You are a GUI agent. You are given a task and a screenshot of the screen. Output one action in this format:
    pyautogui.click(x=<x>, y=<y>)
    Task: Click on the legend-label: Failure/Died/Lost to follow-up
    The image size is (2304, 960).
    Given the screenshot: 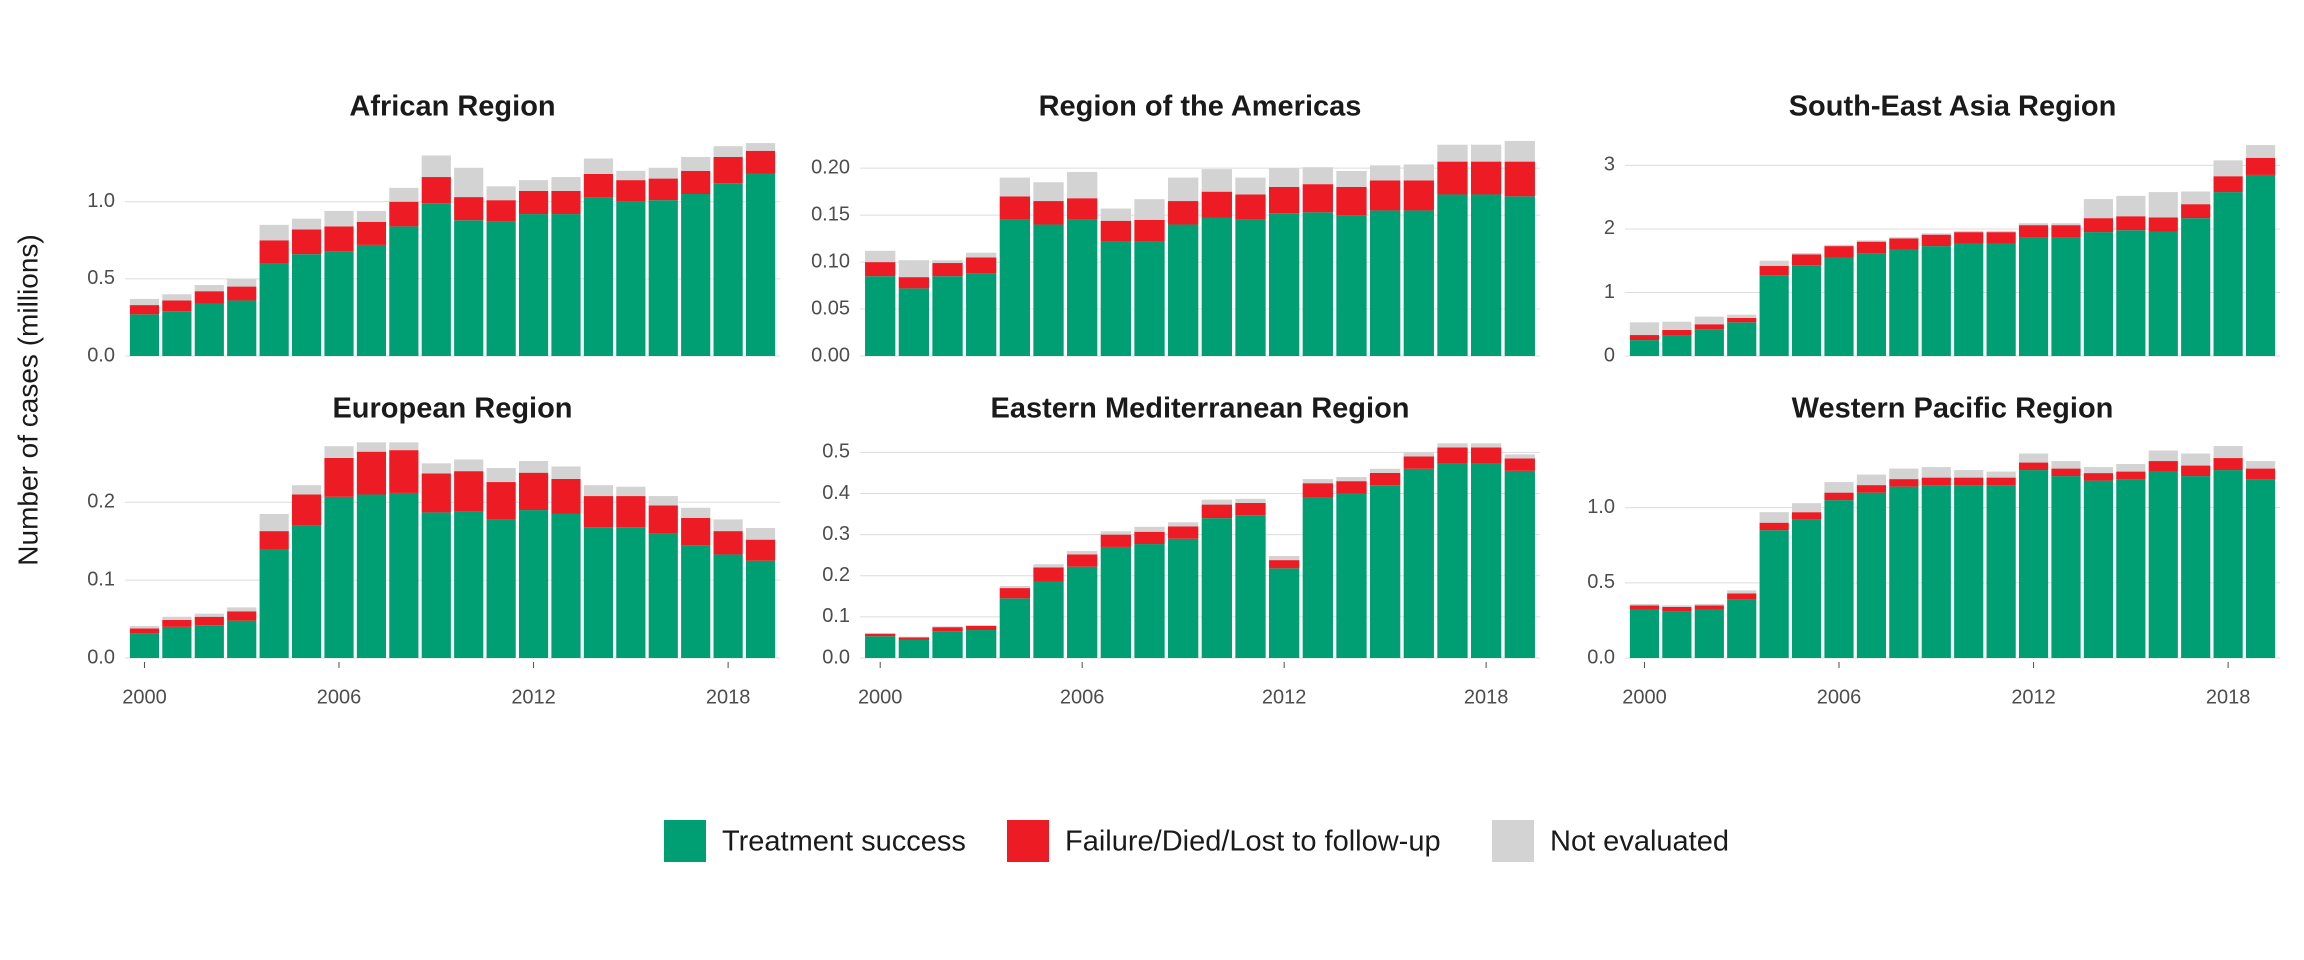 What is the action you would take?
    pyautogui.click(x=1253, y=842)
    